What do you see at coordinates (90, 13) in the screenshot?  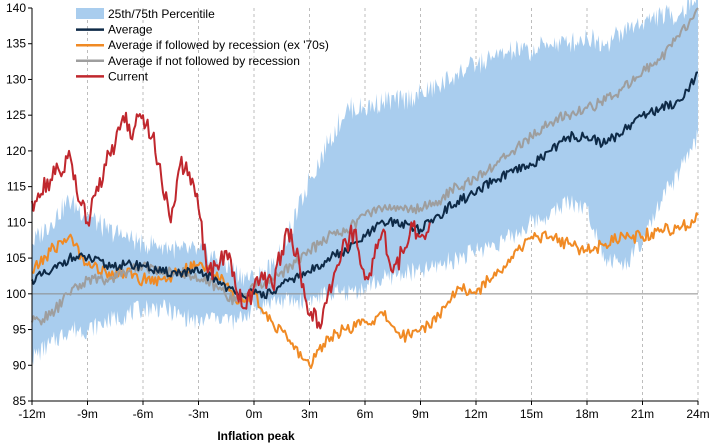 I see `legend-swatch-band` at bounding box center [90, 13].